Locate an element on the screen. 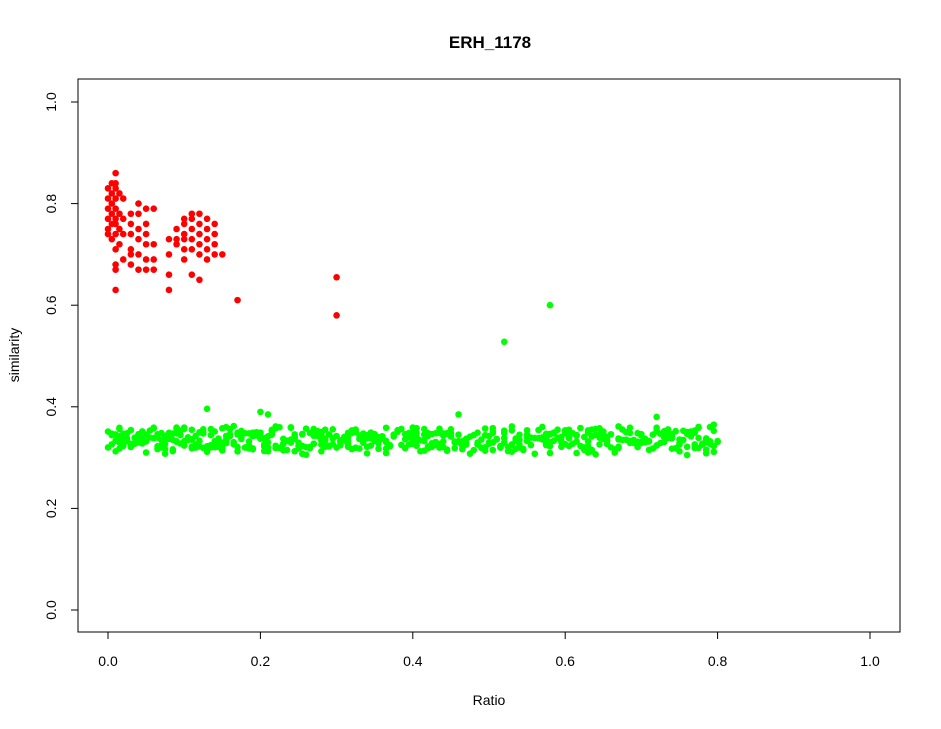 This screenshot has height=729, width=941. y-tick-label: 0.0 is located at coordinates (51, 610).